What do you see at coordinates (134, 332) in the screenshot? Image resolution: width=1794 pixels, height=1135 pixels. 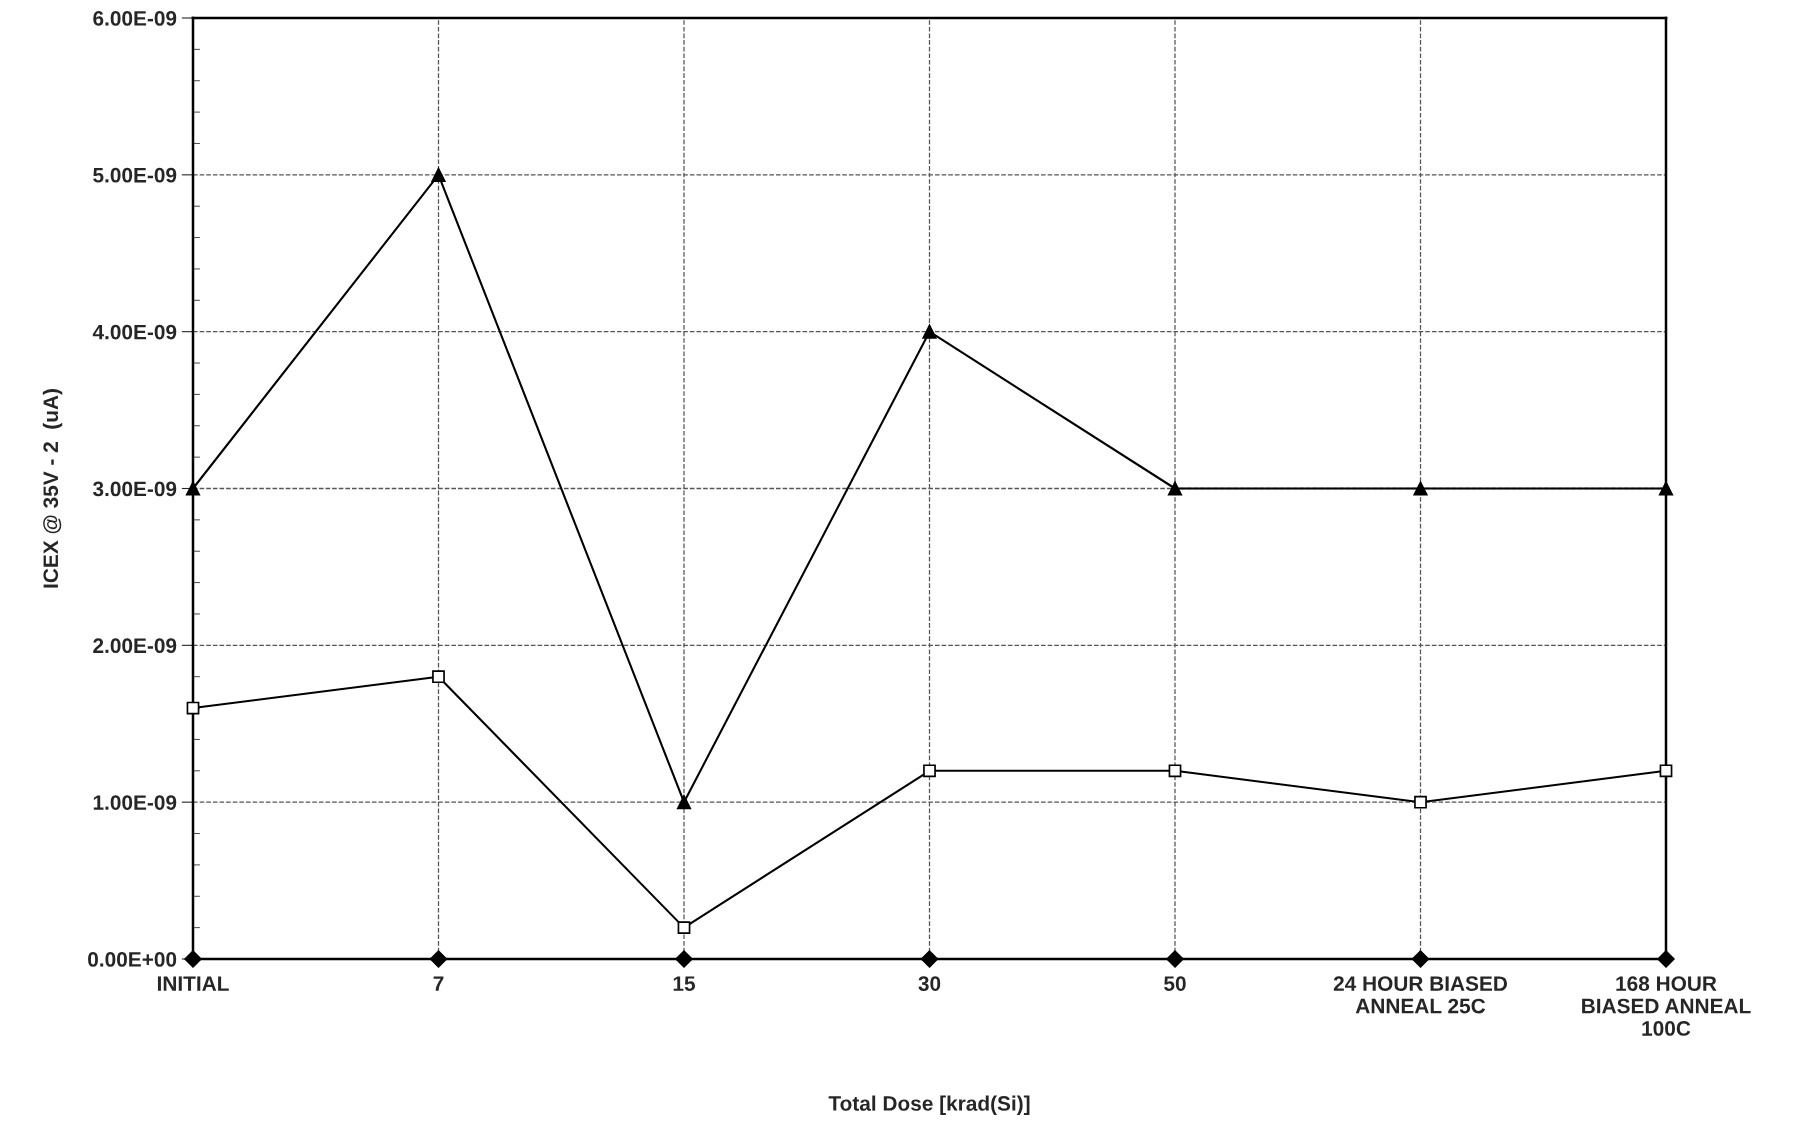 I see `y-tick-label: 4.00E-09` at bounding box center [134, 332].